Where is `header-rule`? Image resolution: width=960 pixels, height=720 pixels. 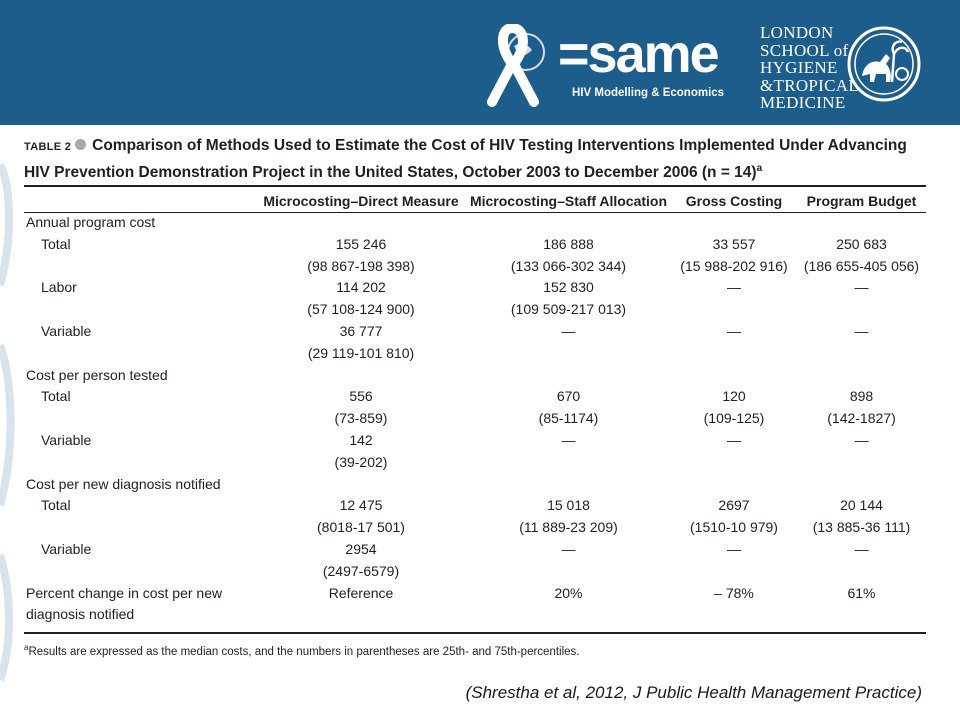
header-rule is located at coordinates (475, 212).